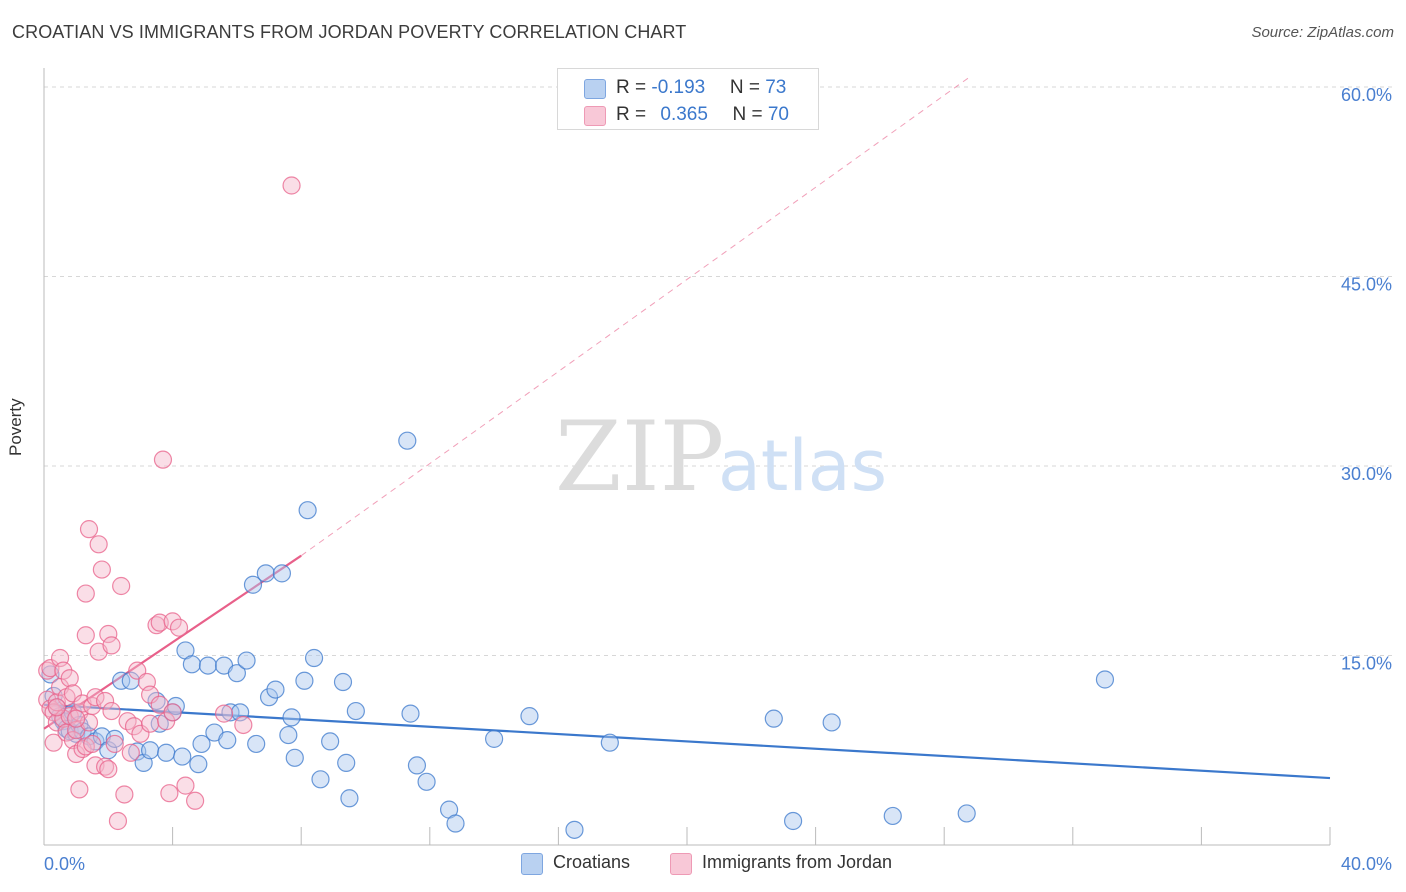 The height and width of the screenshot is (892, 1406). I want to click on bottom-legend-label: Immigrants from Jordan, so click(797, 862).